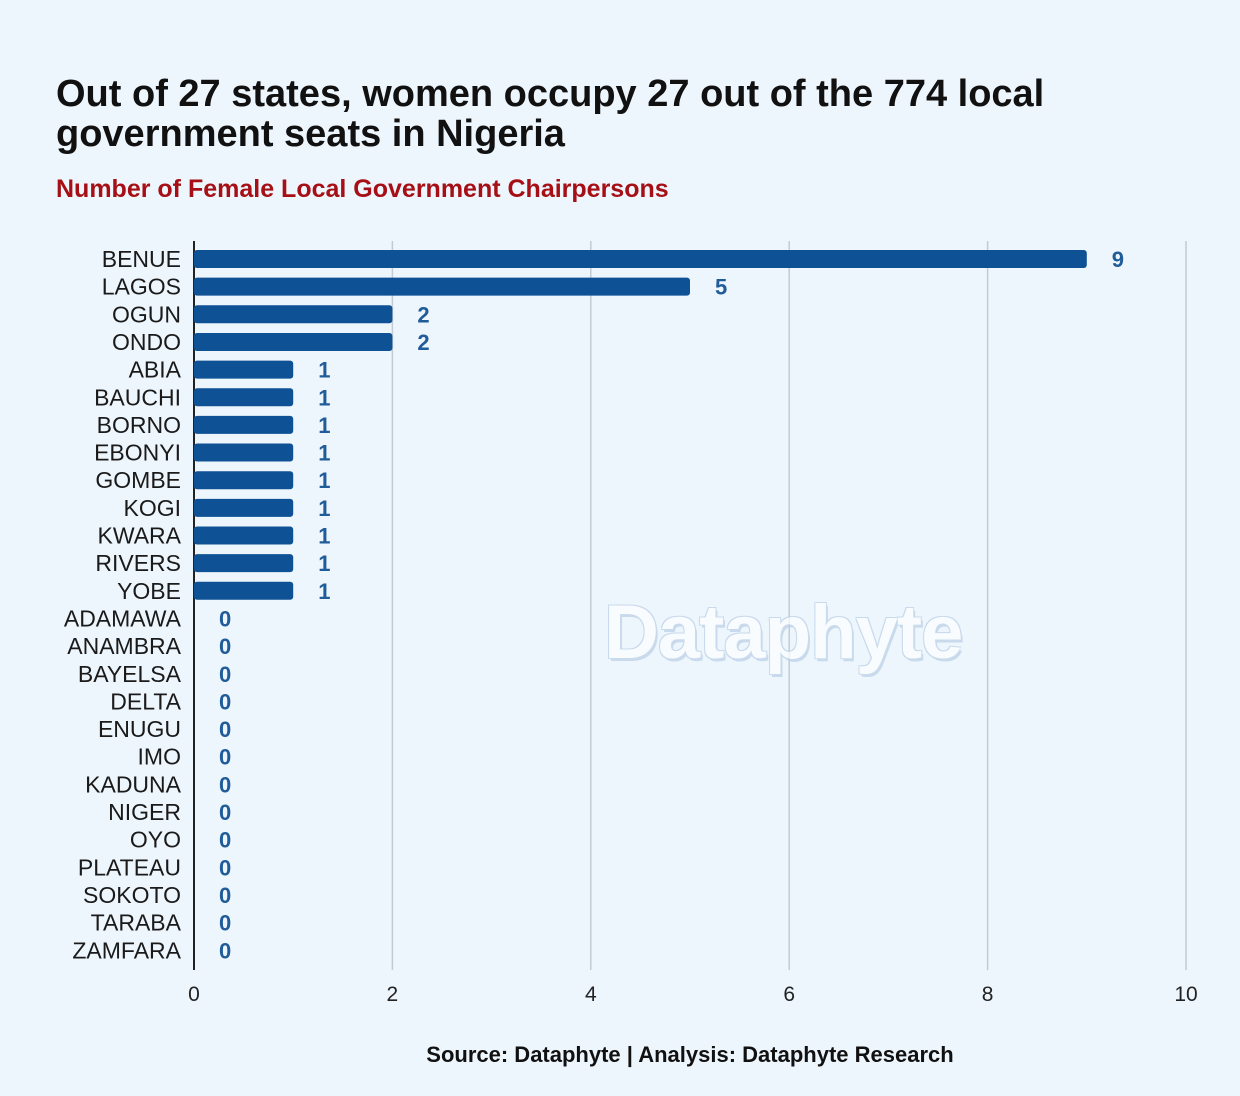  I want to click on y-tick-label: BORNO, so click(139, 425).